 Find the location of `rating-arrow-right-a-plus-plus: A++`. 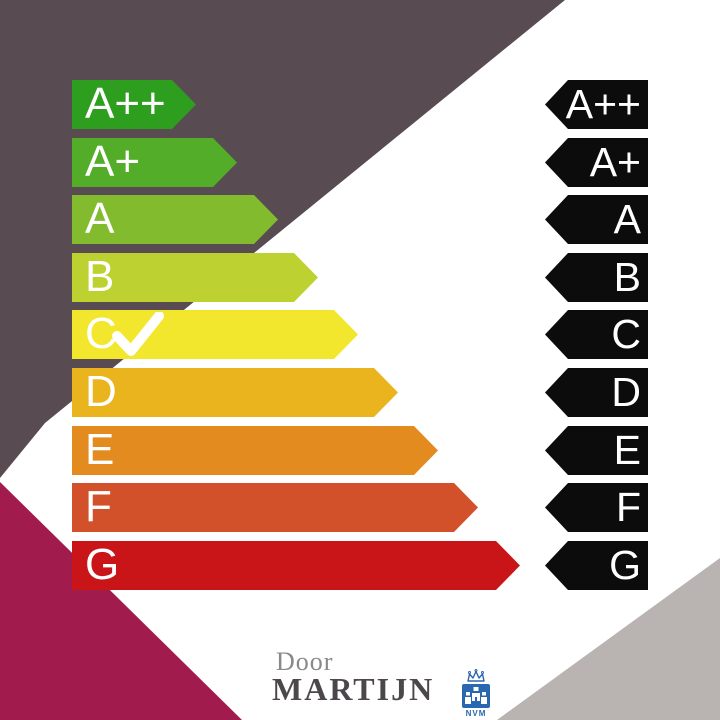

rating-arrow-right-a-plus-plus: A++ is located at coordinates (596, 104).